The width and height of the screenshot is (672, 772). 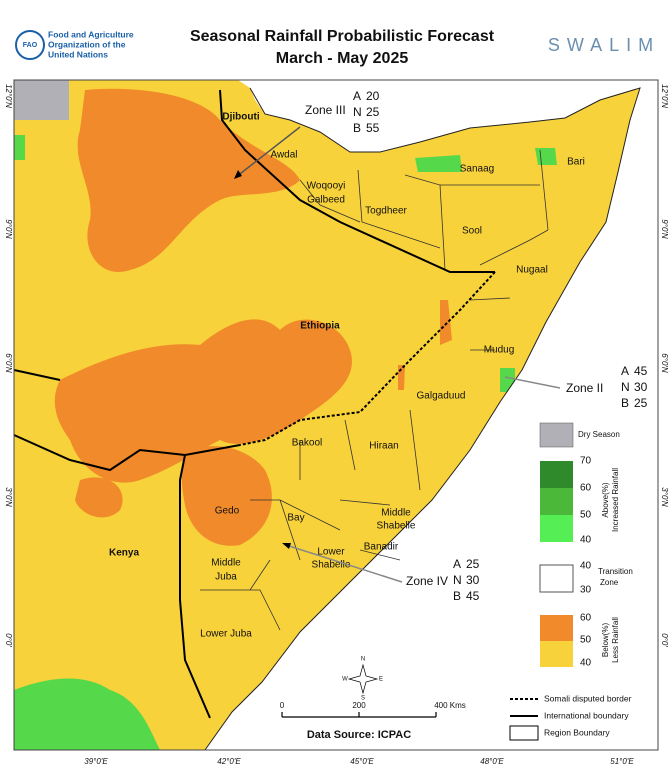 I want to click on country-label: Kenya, so click(x=124, y=553).